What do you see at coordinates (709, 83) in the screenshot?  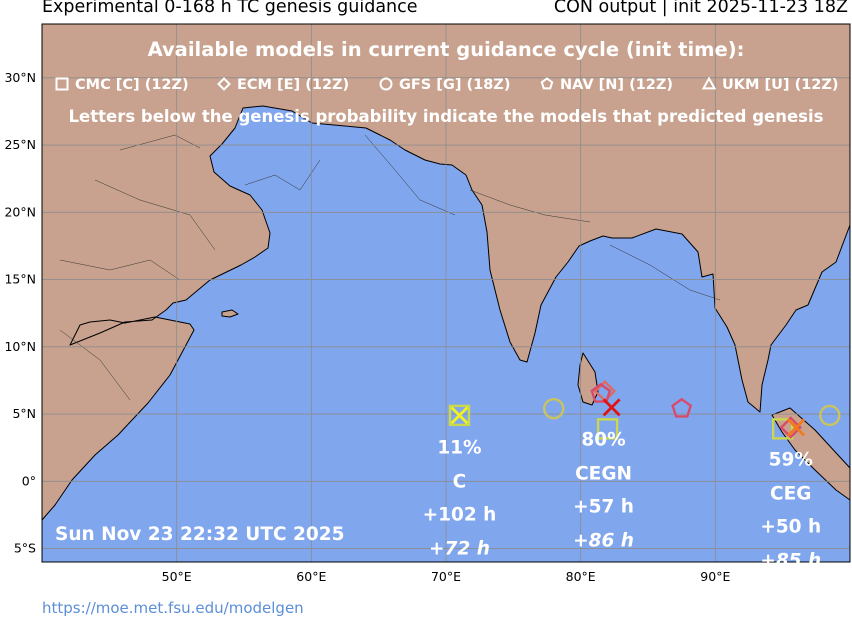 I see `triangle-legend-icon` at bounding box center [709, 83].